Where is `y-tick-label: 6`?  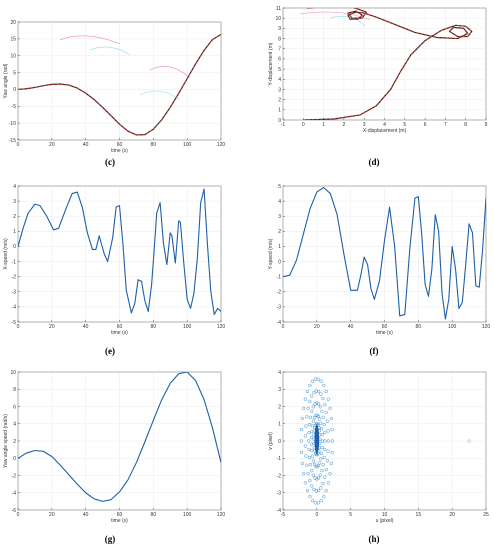 y-tick-label: 6 is located at coordinates (14, 407).